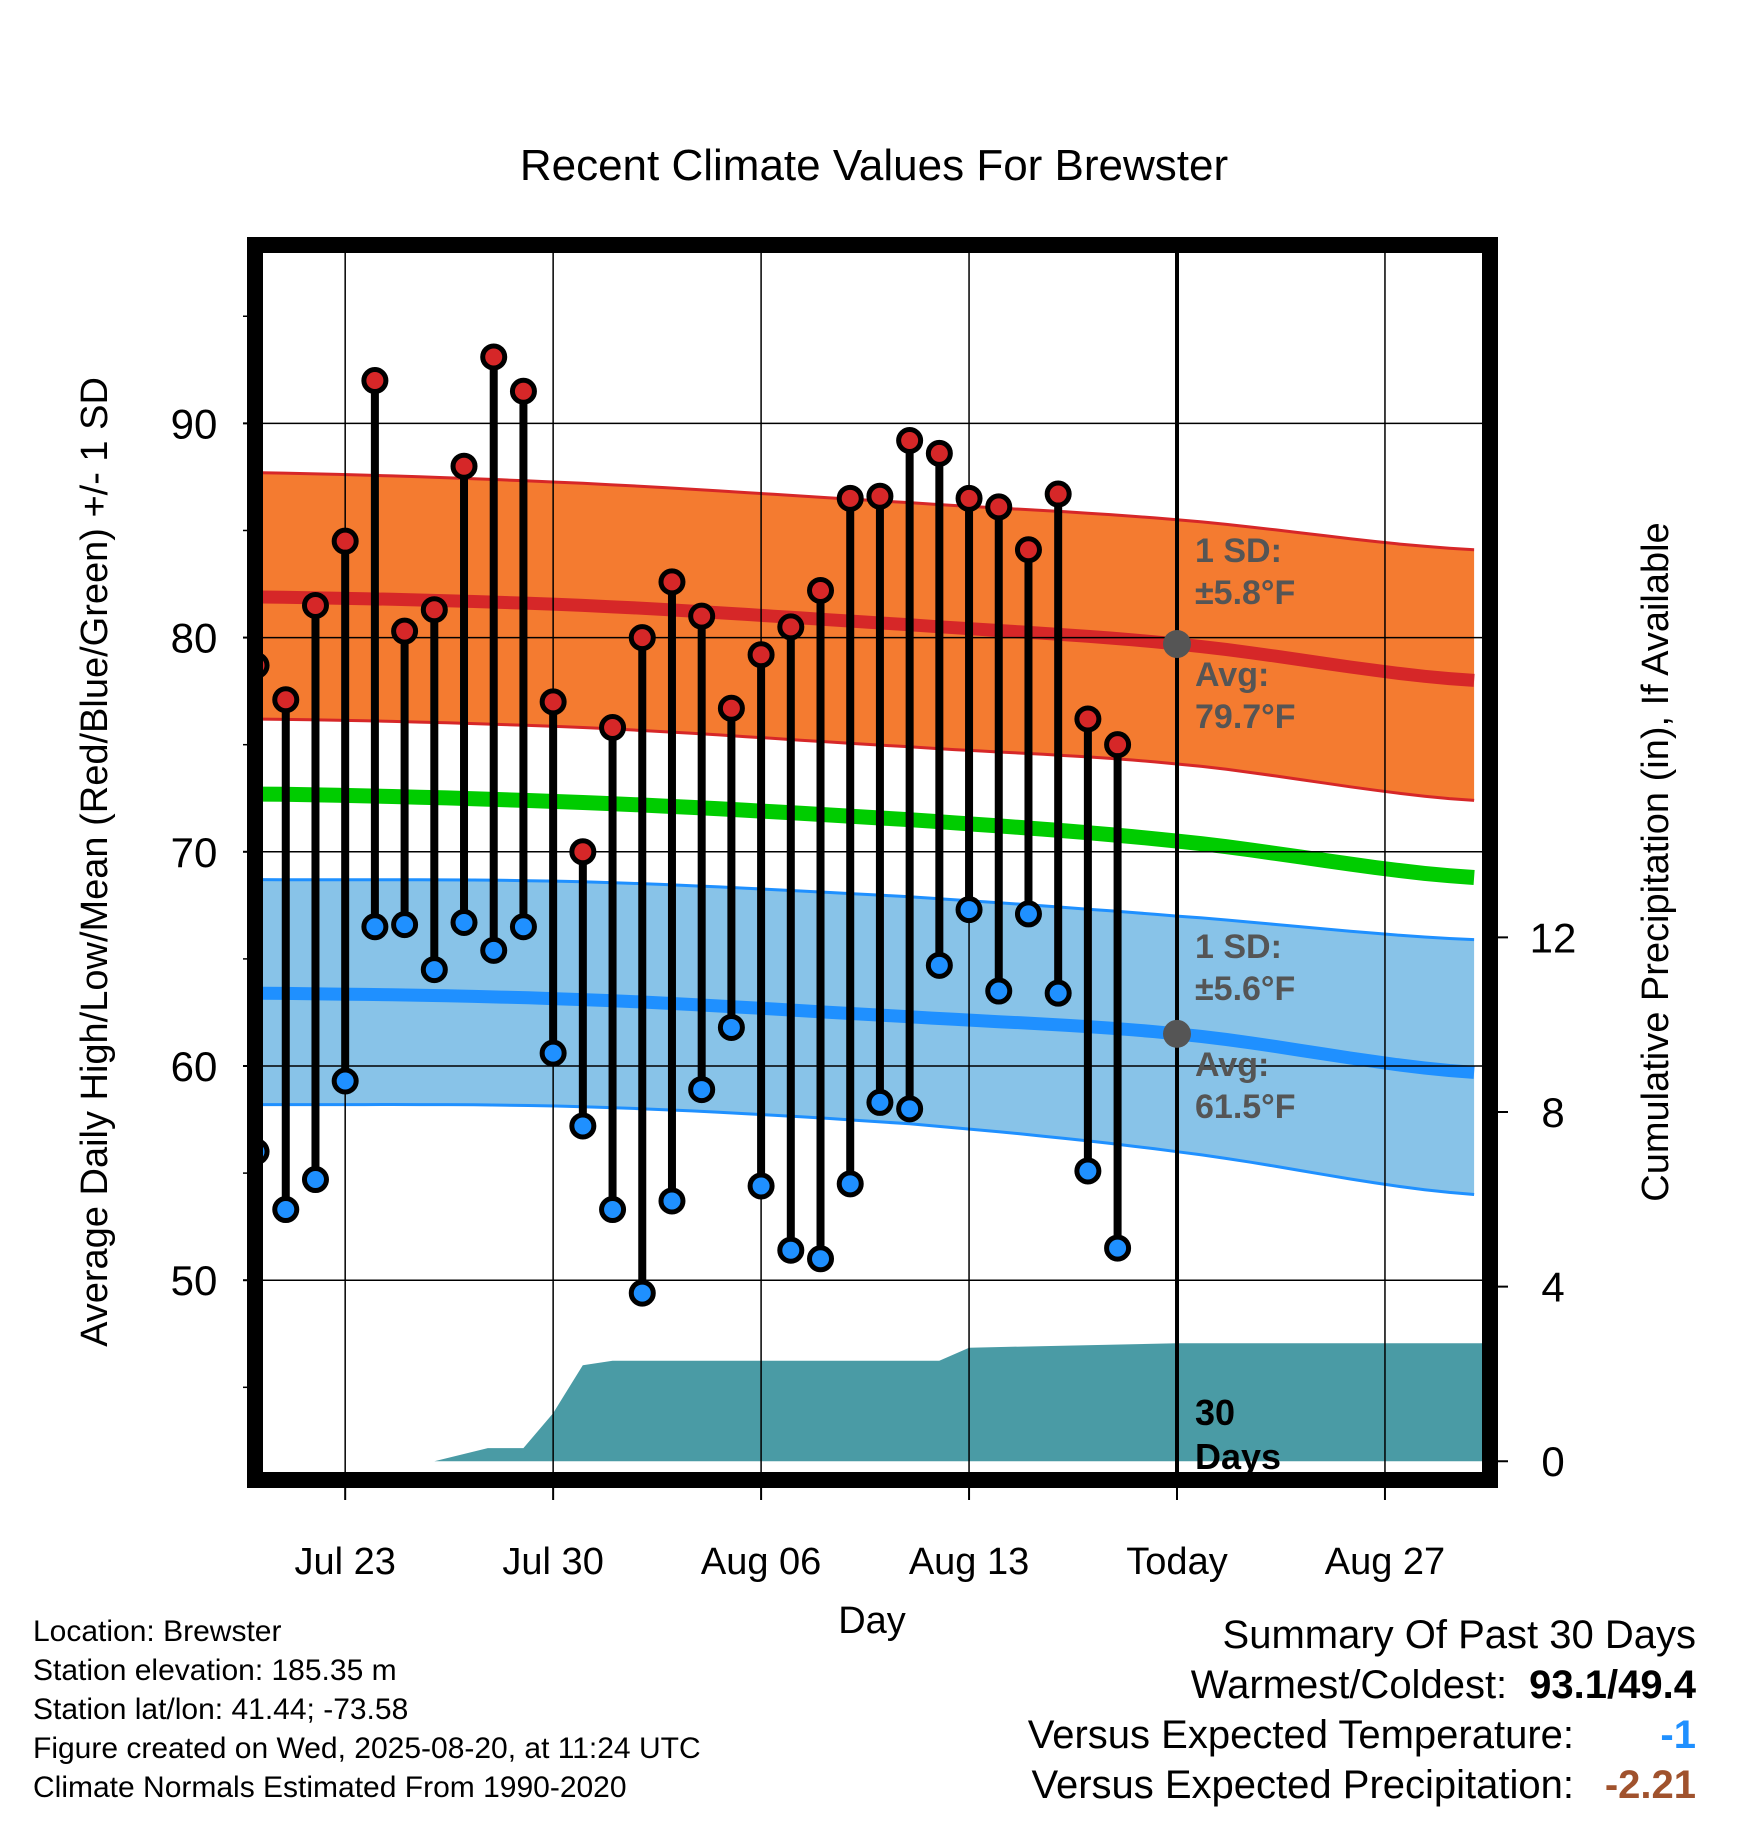 This screenshot has height=1828, width=1748. I want to click on summary-title: Summary Of Past 30 Days, so click(1459, 1635).